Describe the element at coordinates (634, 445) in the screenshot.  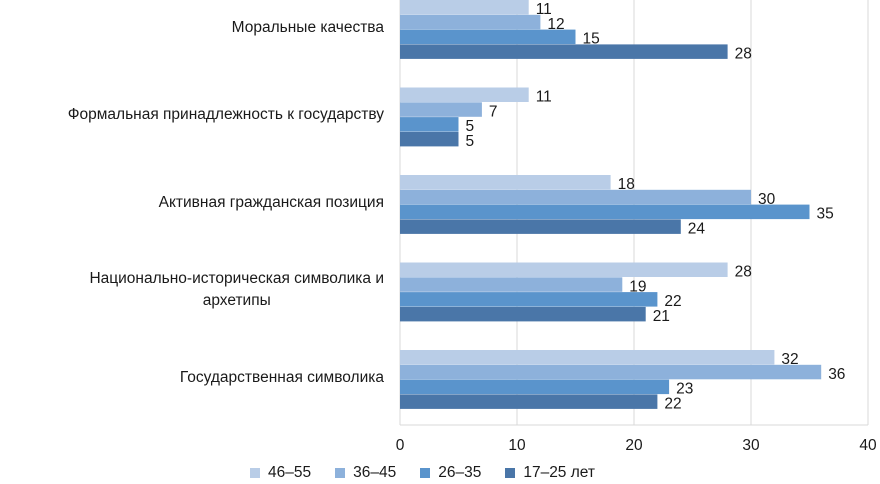
I see `x-tick-label-20: 20` at that location.